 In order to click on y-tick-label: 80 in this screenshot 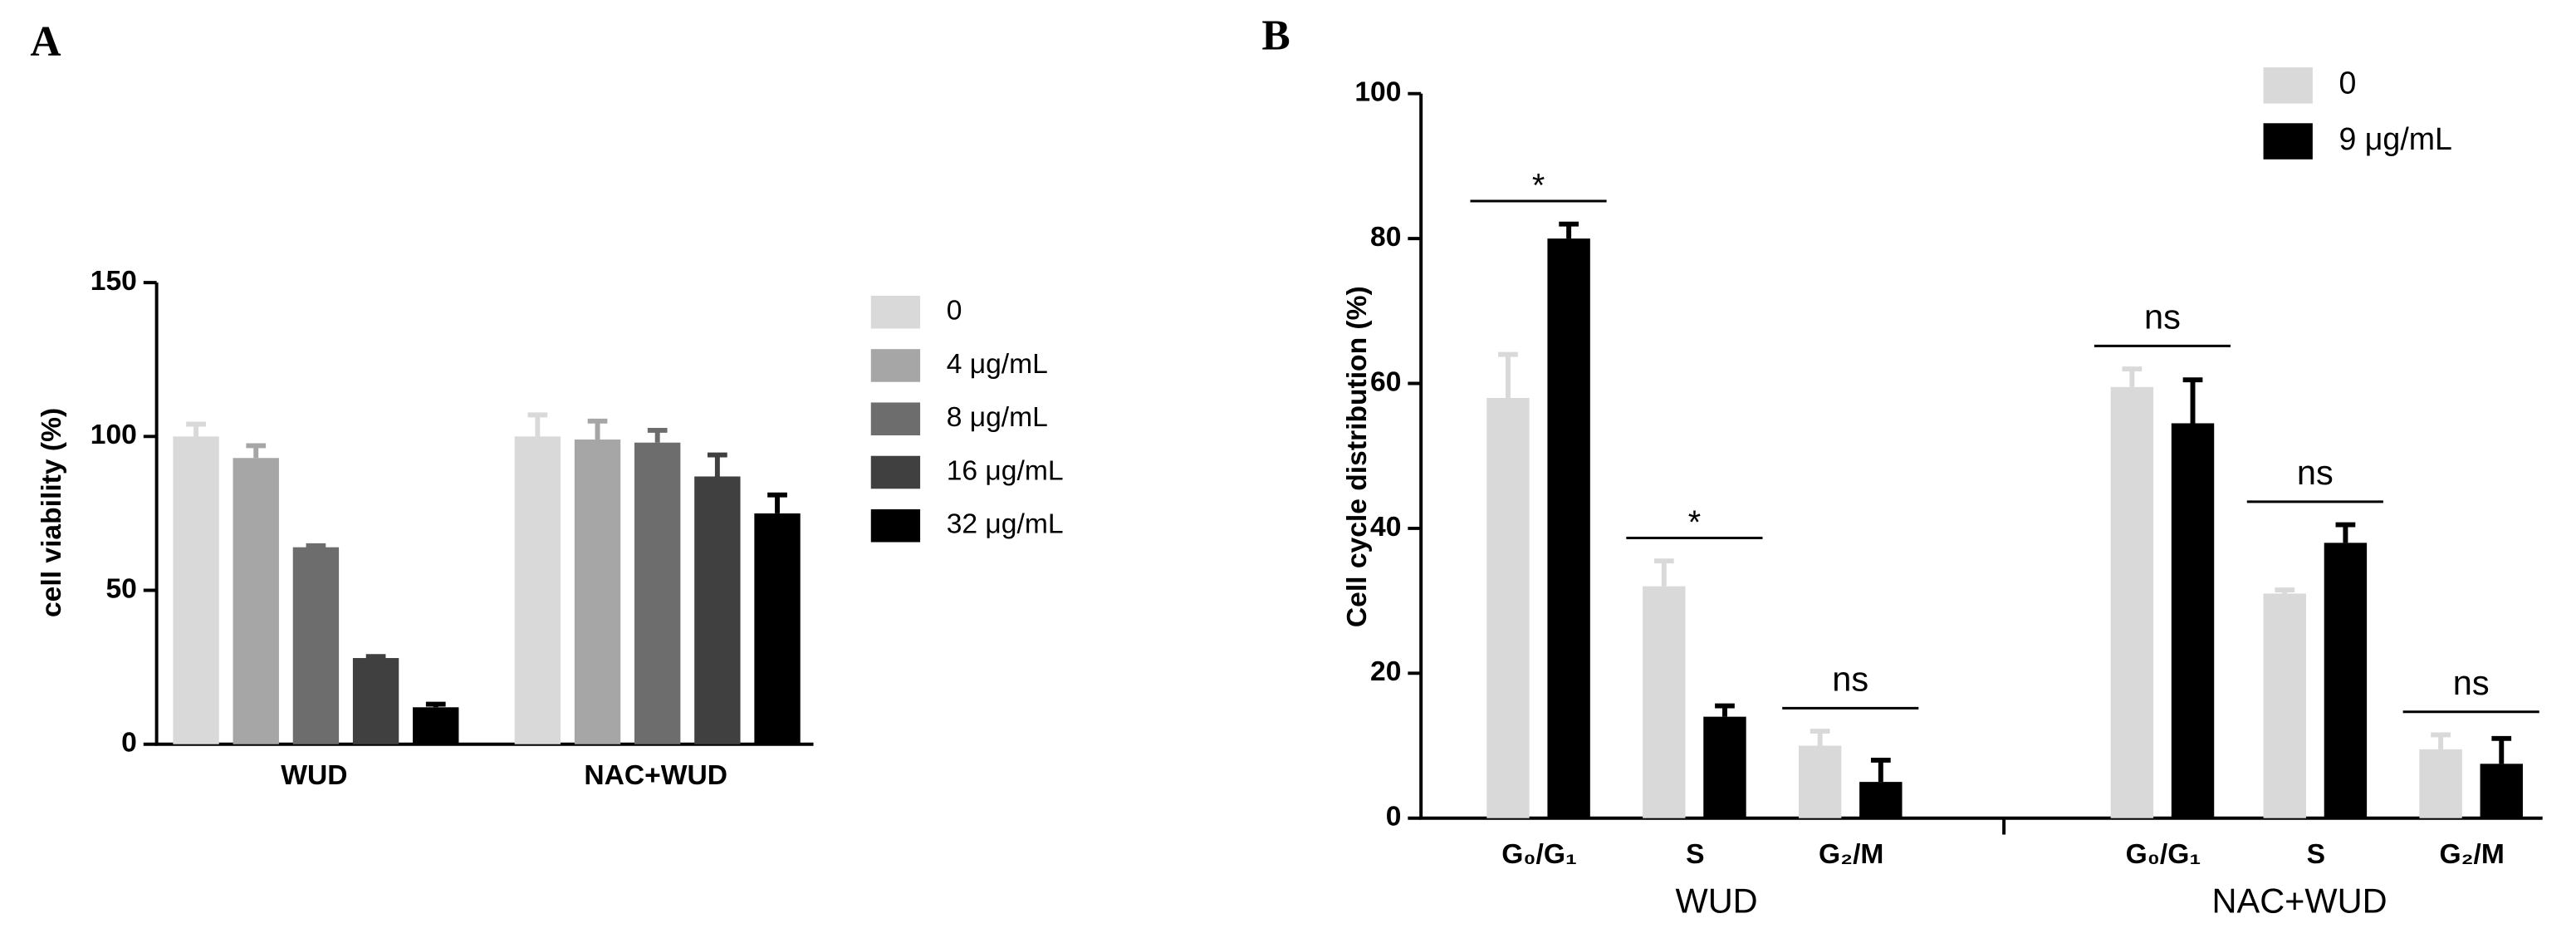, I will do `click(1386, 237)`.